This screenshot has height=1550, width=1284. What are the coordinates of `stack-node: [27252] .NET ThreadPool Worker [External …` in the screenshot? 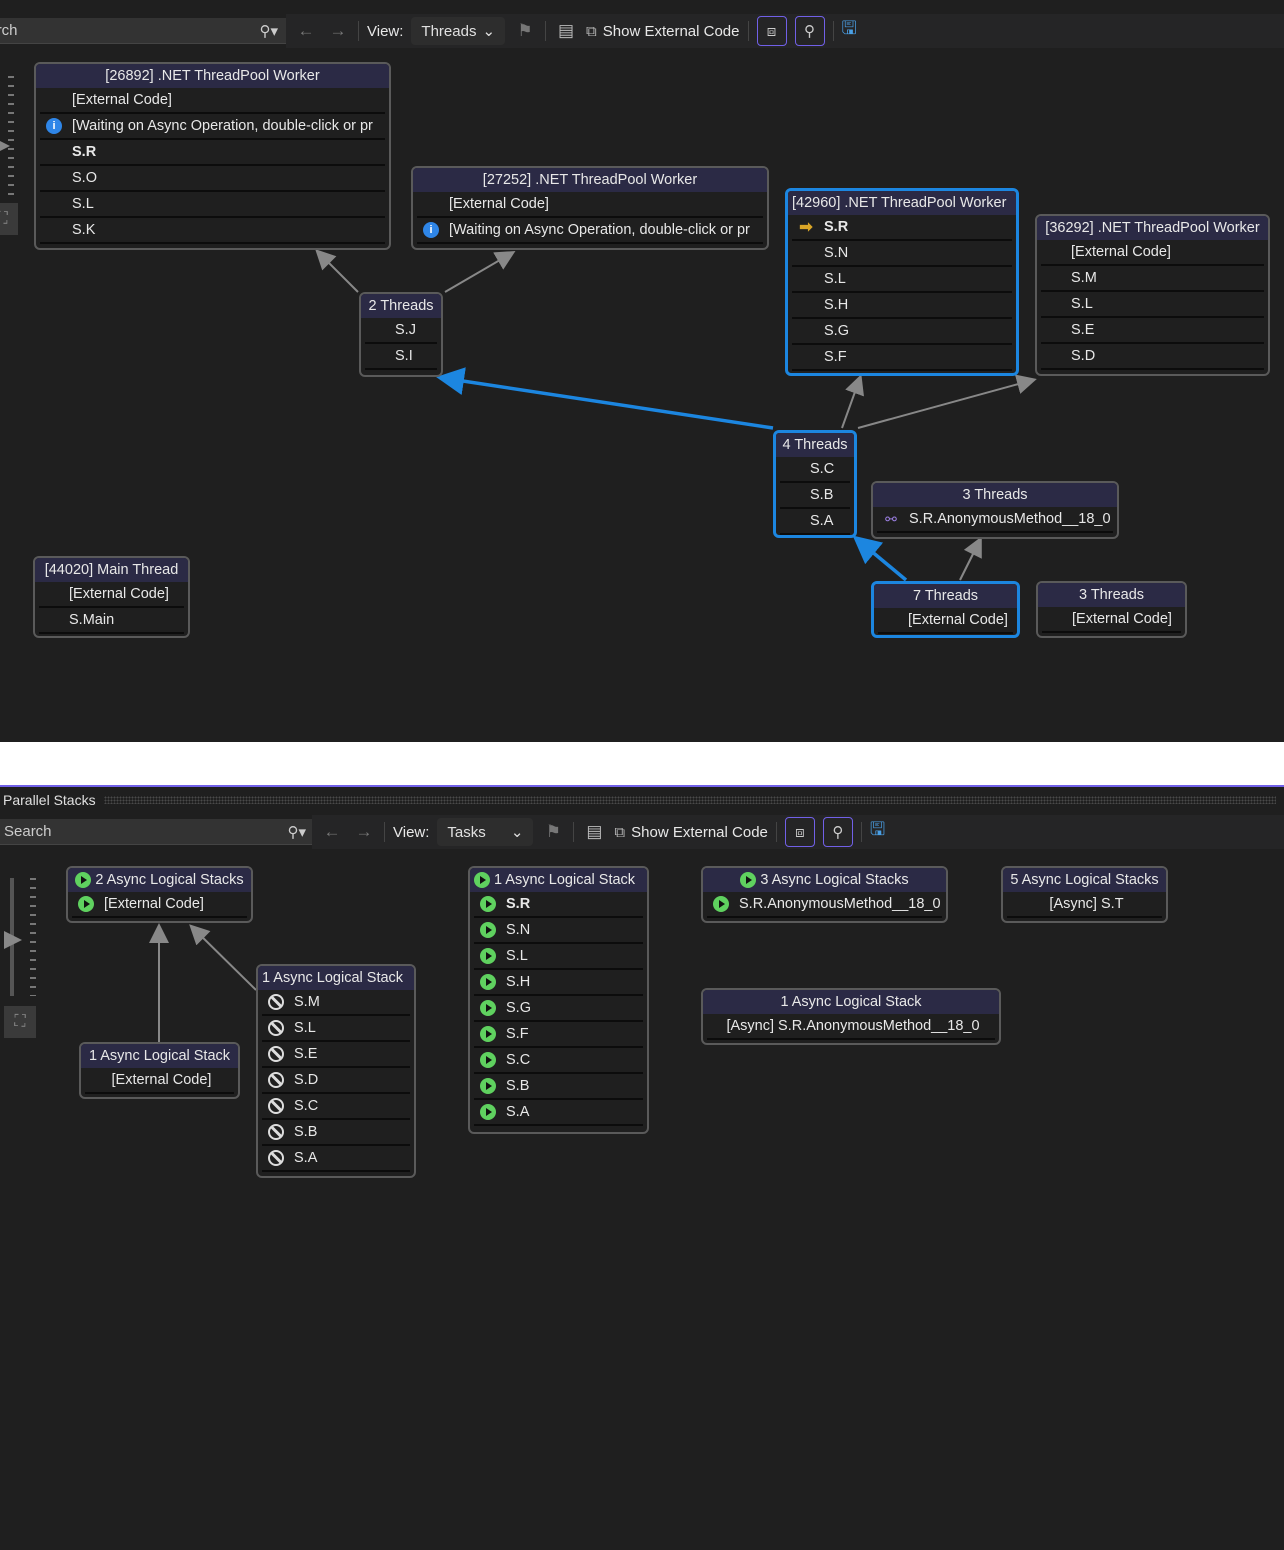 It's located at (590, 208).